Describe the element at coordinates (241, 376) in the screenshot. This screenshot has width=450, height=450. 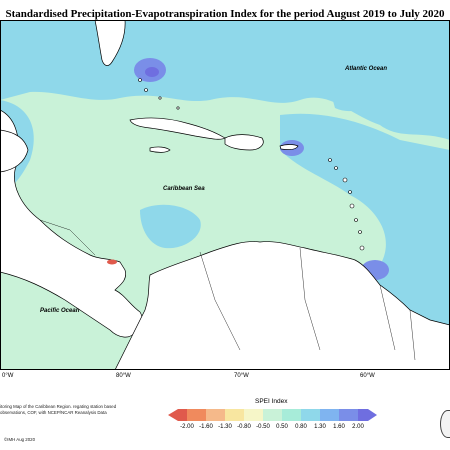
I see `lon-label-70w: 70°W` at that location.